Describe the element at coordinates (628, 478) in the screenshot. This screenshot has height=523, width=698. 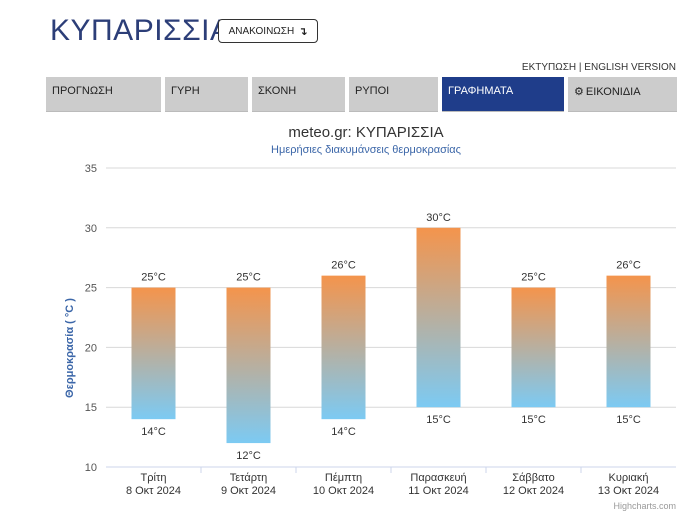
I see `x-day-label: Κυριακή` at that location.